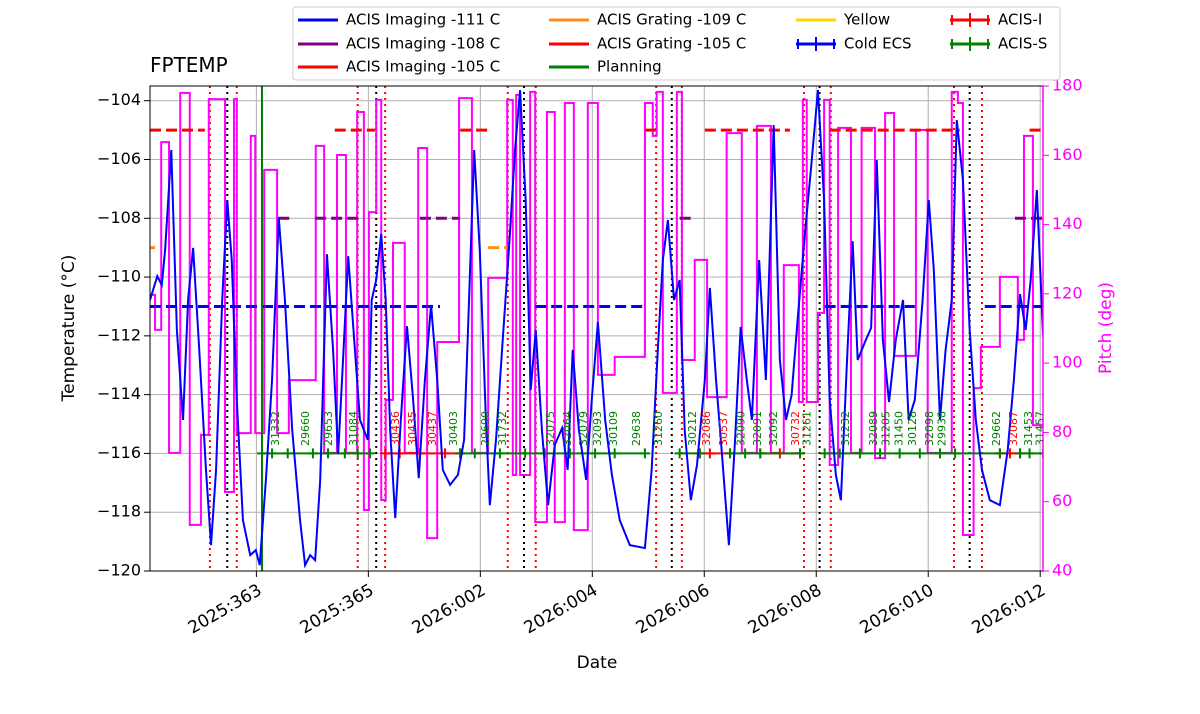 Image resolution: width=1200 pixels, height=714 pixels. What do you see at coordinates (692, 428) in the screenshot?
I see `obsid-label: 30212` at bounding box center [692, 428].